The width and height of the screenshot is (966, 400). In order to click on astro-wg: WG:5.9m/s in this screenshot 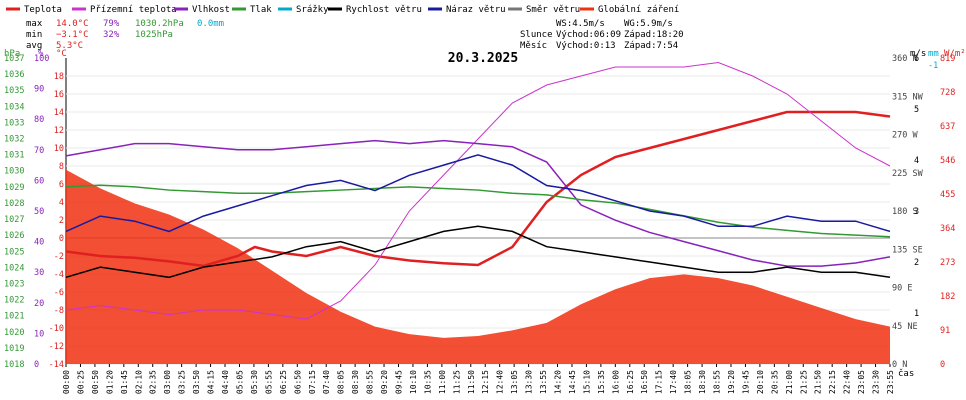, I will do `click(648, 24)`.